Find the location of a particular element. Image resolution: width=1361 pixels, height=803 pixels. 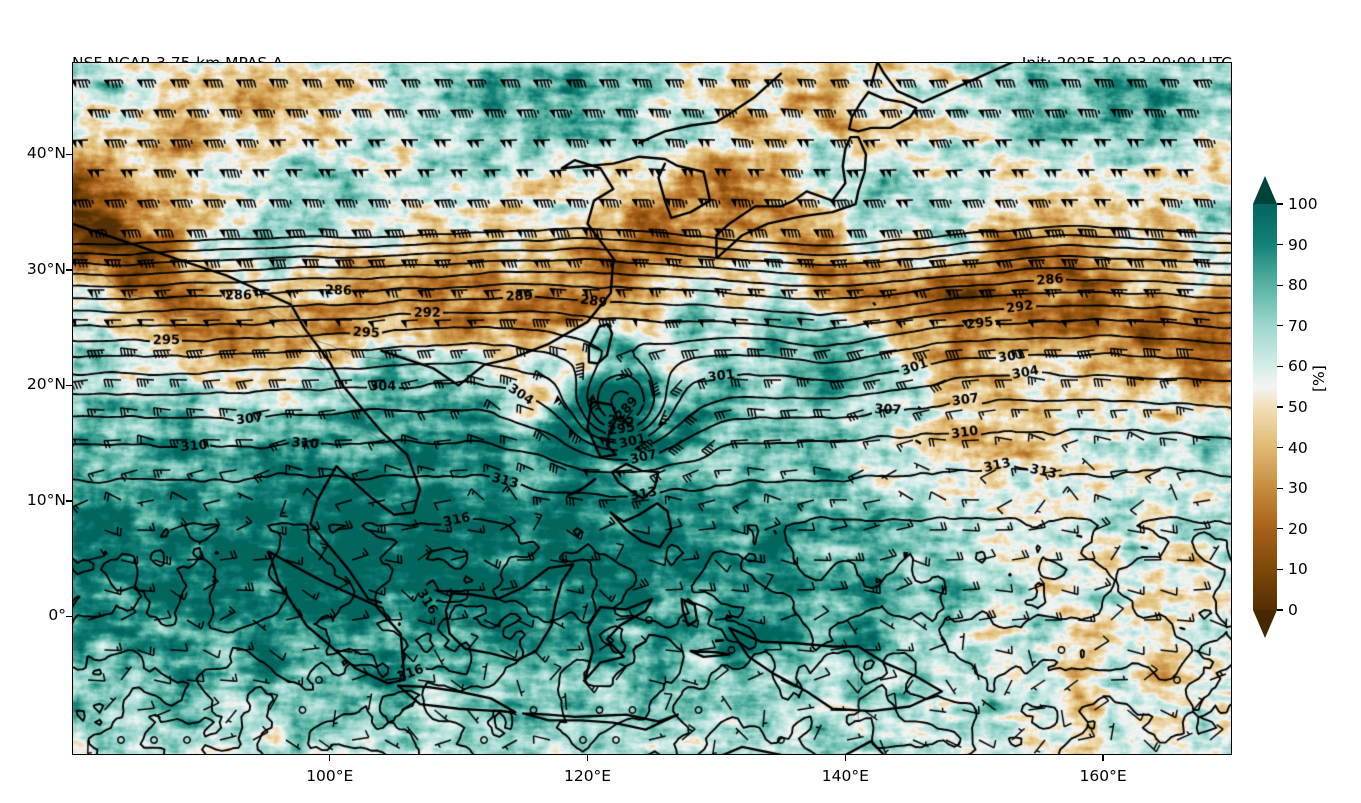

colorbar-extend-bottom-arrow is located at coordinates (1265, 624).